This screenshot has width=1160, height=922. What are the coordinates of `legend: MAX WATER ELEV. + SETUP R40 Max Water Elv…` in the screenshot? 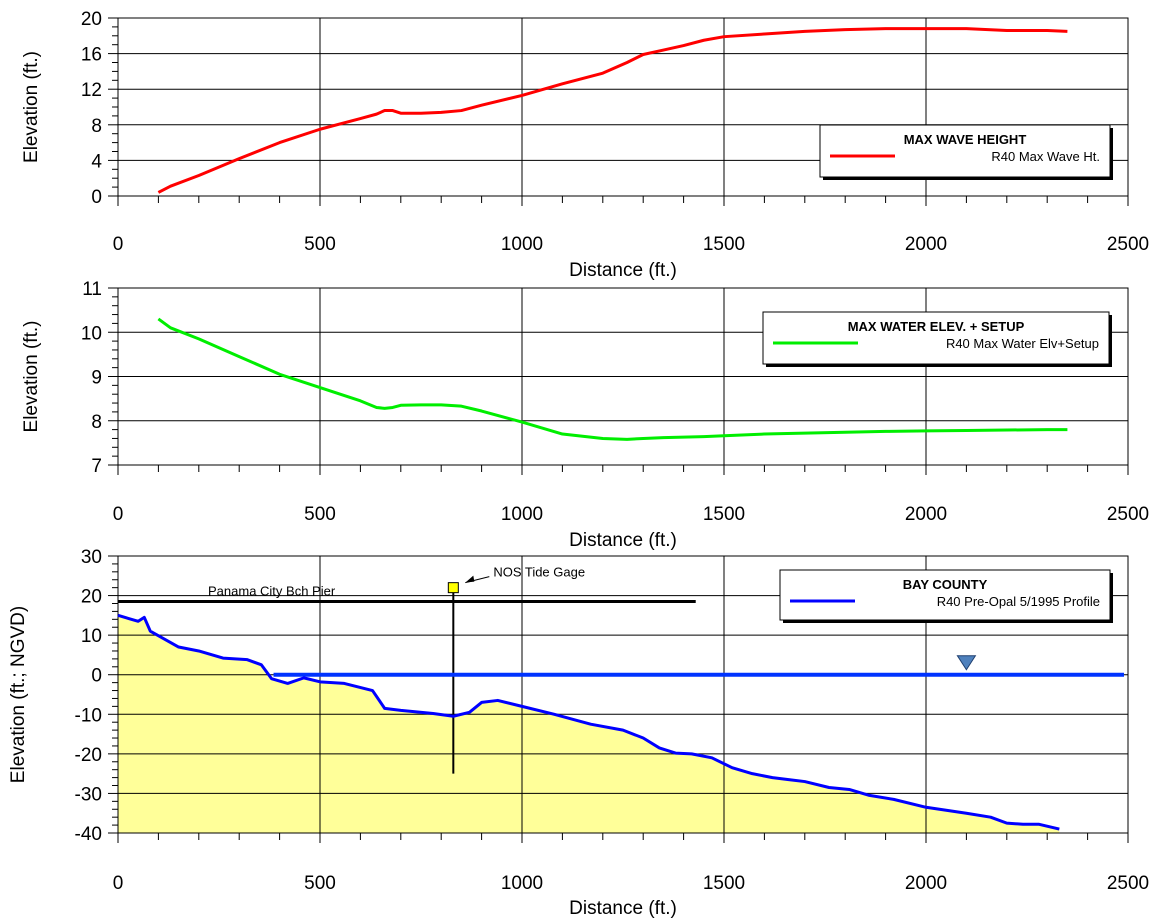 It's located at (937, 339).